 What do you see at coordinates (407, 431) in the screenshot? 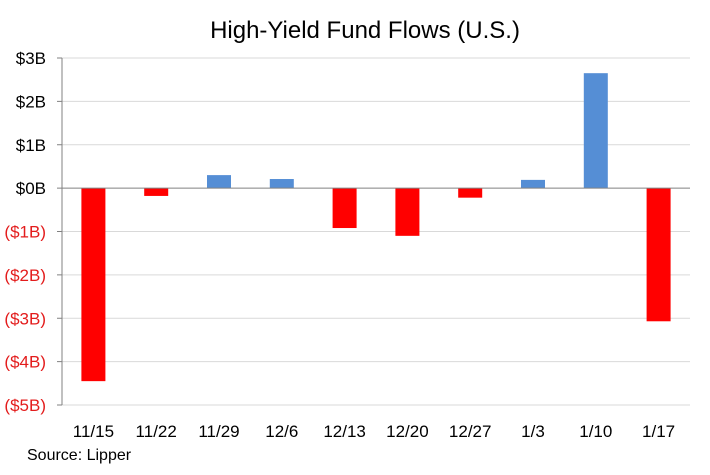
I see `x-tick-label: 12/20` at bounding box center [407, 431].